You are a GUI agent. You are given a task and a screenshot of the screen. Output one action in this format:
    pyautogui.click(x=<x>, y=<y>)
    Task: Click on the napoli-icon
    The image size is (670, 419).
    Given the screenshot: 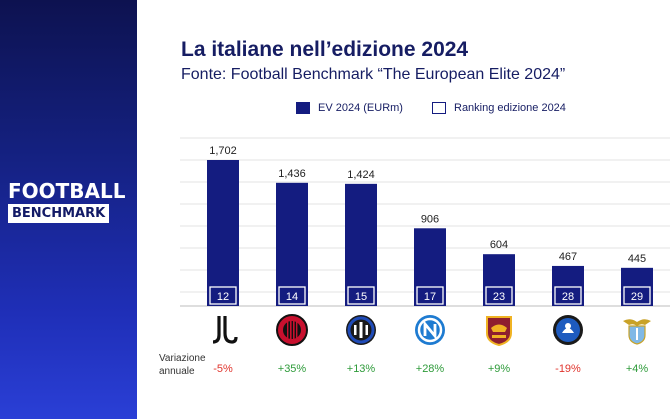 What is the action you would take?
    pyautogui.click(x=430, y=330)
    